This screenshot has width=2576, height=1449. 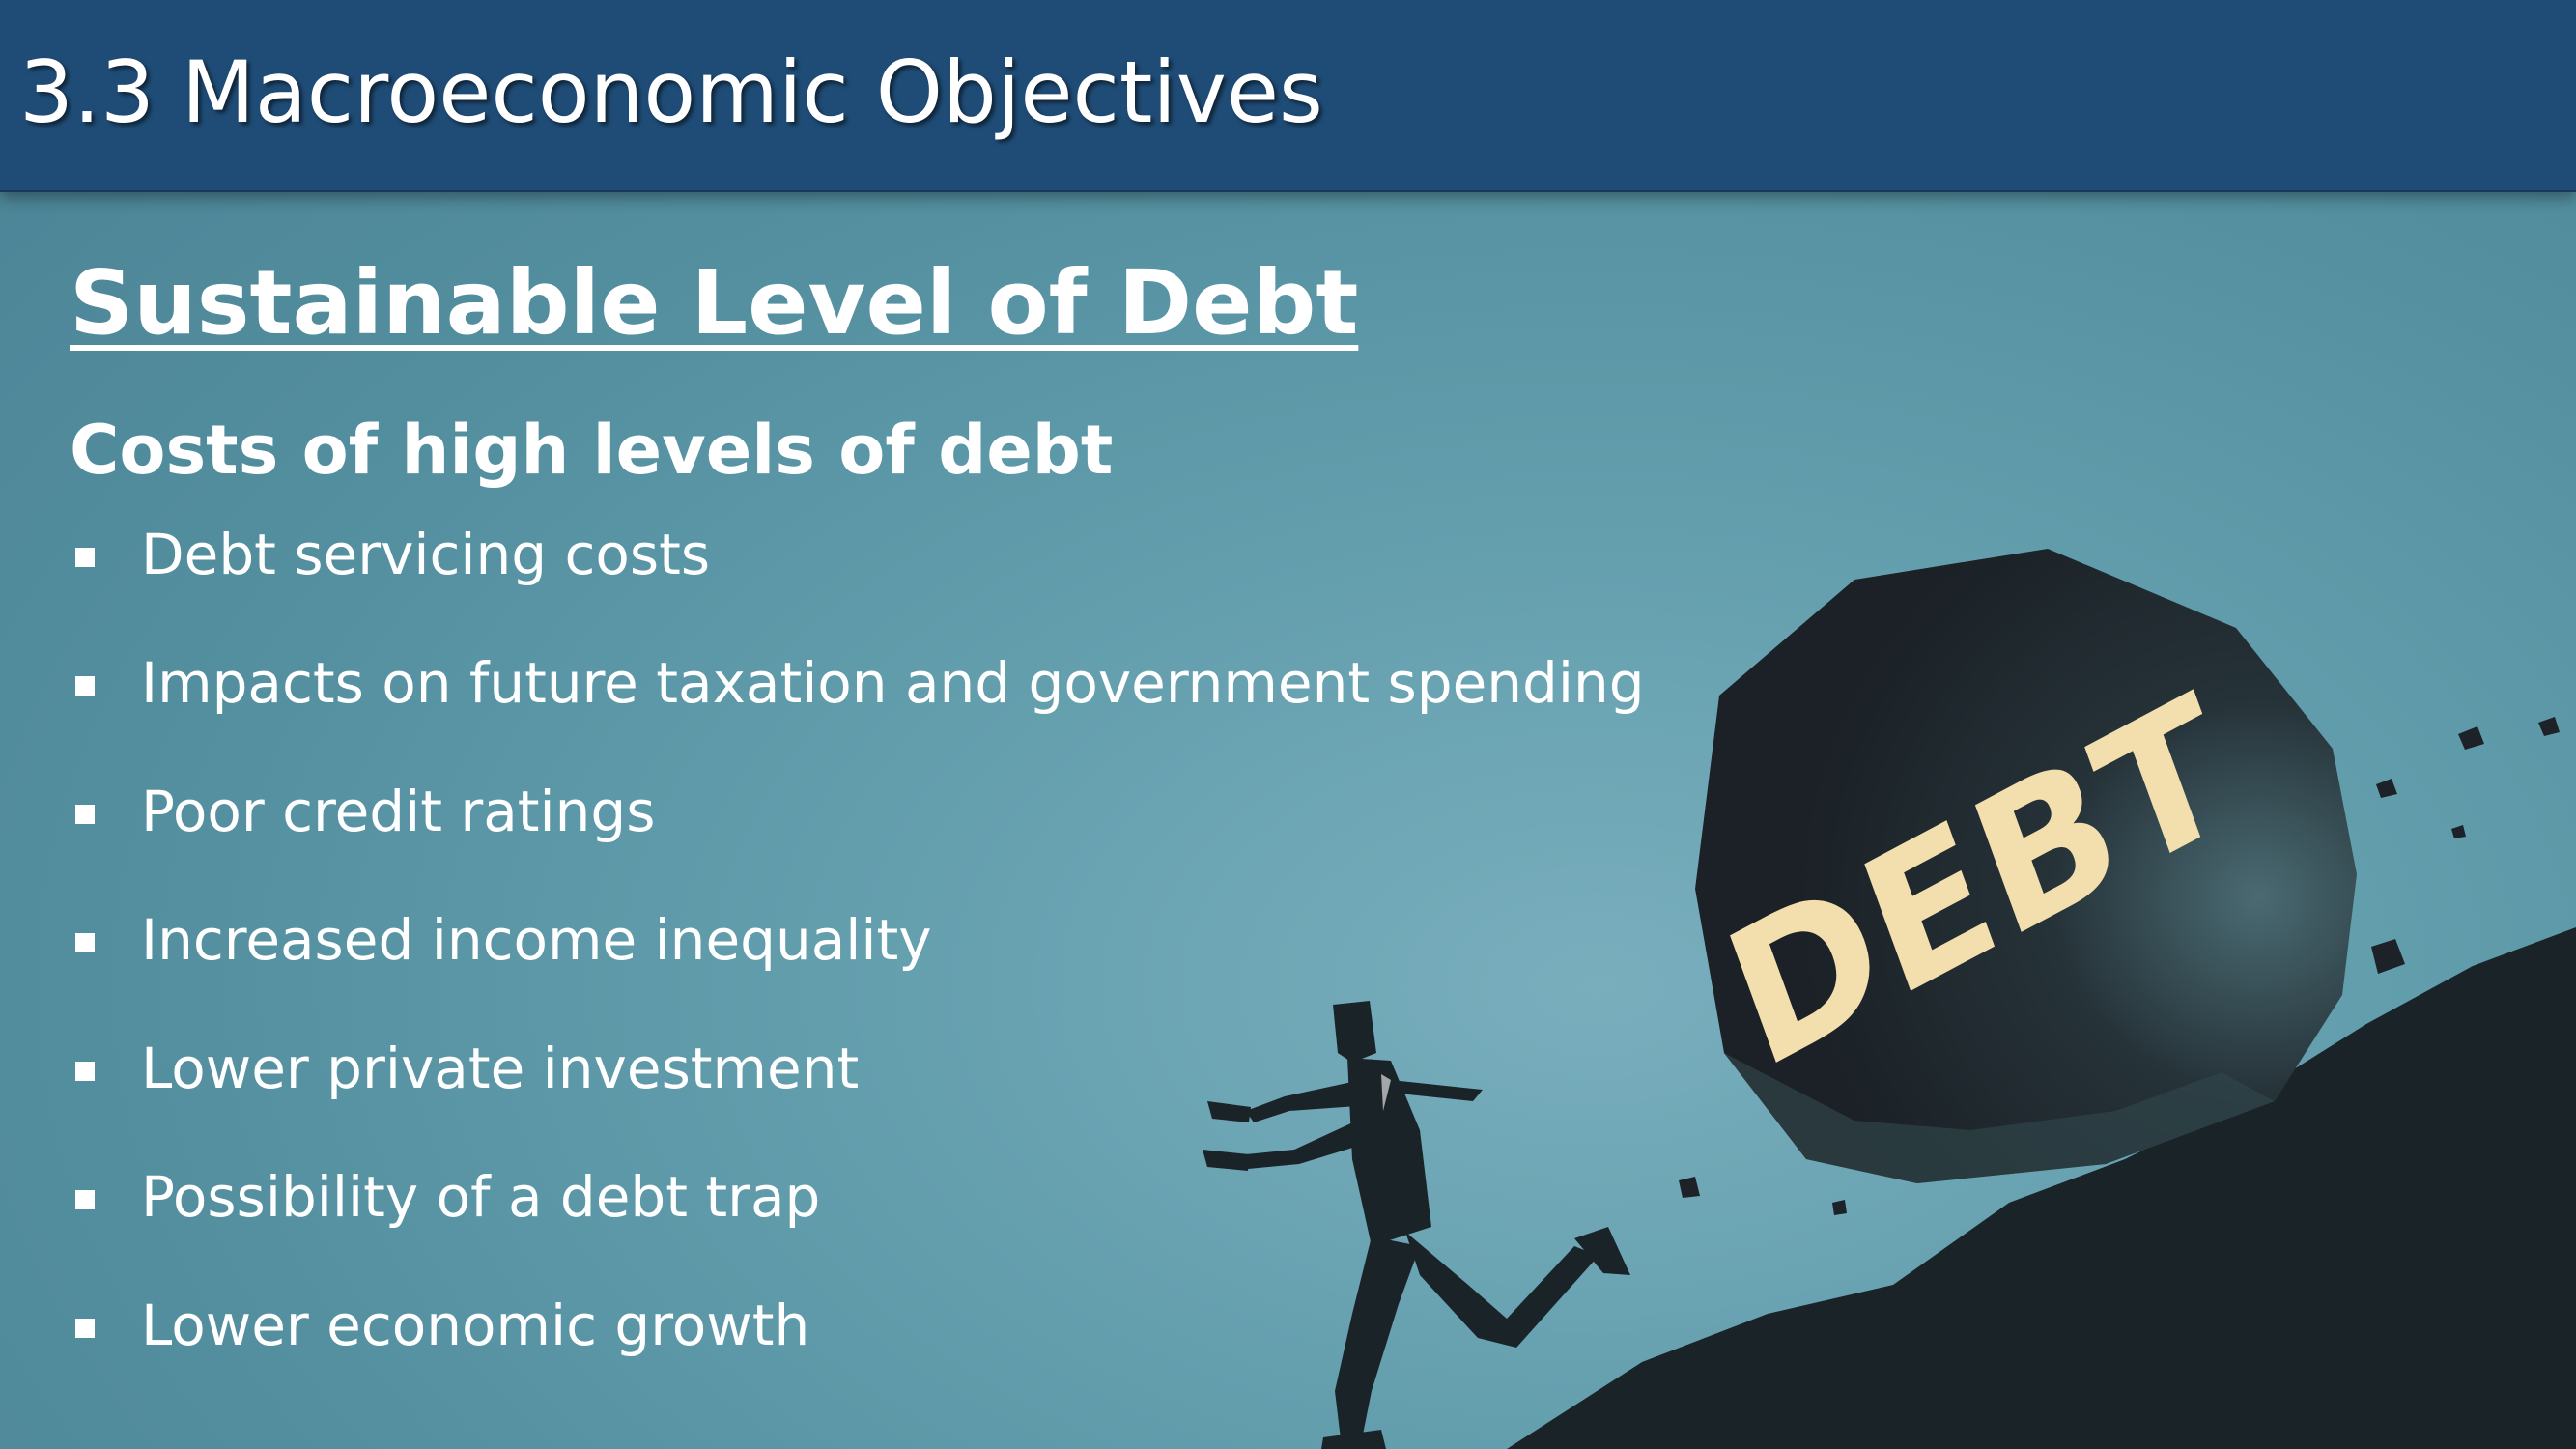 I want to click on bullet-text: Debt servicing costs, so click(x=426, y=554).